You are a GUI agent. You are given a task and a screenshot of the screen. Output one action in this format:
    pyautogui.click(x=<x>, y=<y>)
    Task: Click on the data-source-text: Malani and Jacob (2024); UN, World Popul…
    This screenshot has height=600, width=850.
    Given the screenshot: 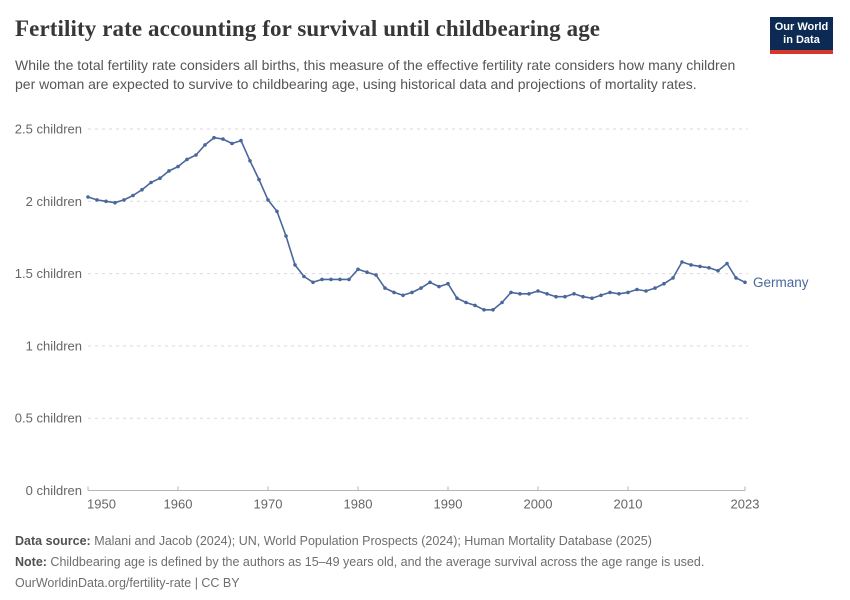 What is the action you would take?
    pyautogui.click(x=371, y=541)
    